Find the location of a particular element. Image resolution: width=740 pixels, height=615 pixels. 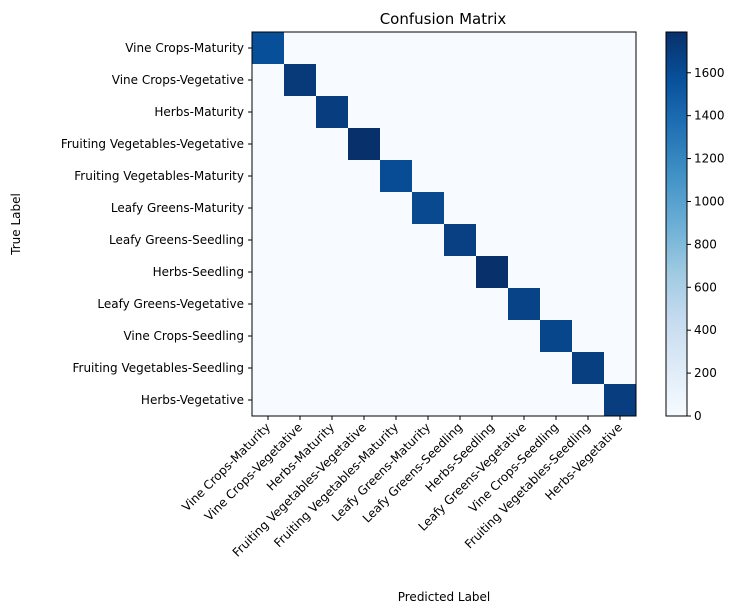

y-tick-label: Herbs-Seedling is located at coordinates (198, 272).